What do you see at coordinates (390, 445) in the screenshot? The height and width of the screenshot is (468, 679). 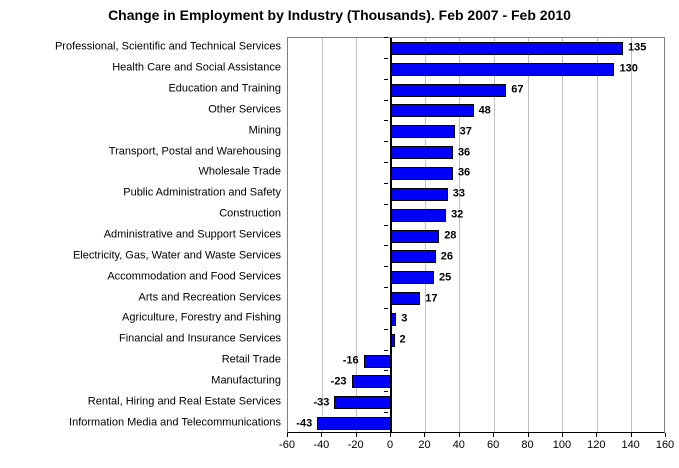 I see `value-axis-tick-label: 0` at bounding box center [390, 445].